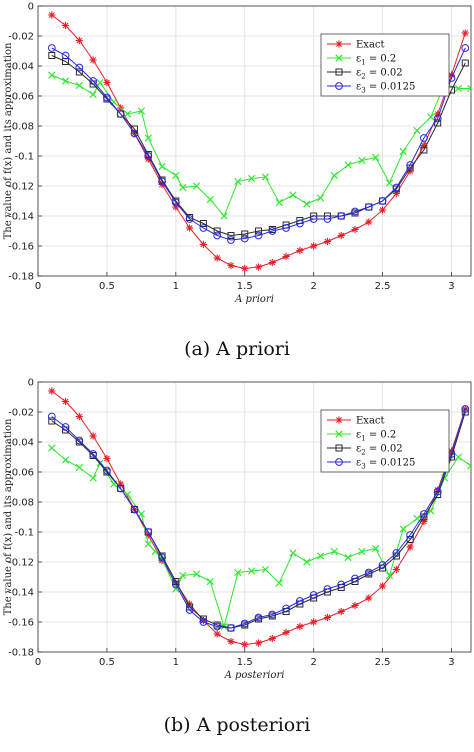  Describe the element at coordinates (21, 127) in the screenshot. I see `y-tick-label: -0.08` at that location.